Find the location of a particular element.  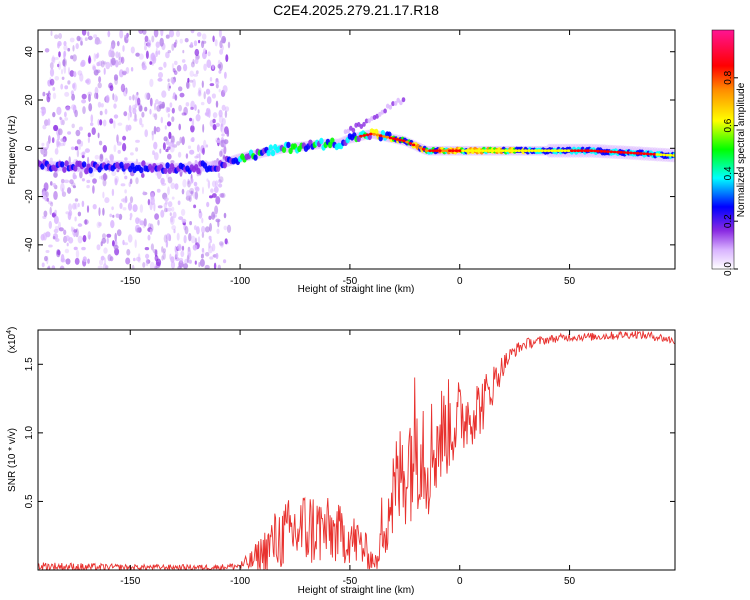

x-tick-label: -150 is located at coordinates (130, 581).